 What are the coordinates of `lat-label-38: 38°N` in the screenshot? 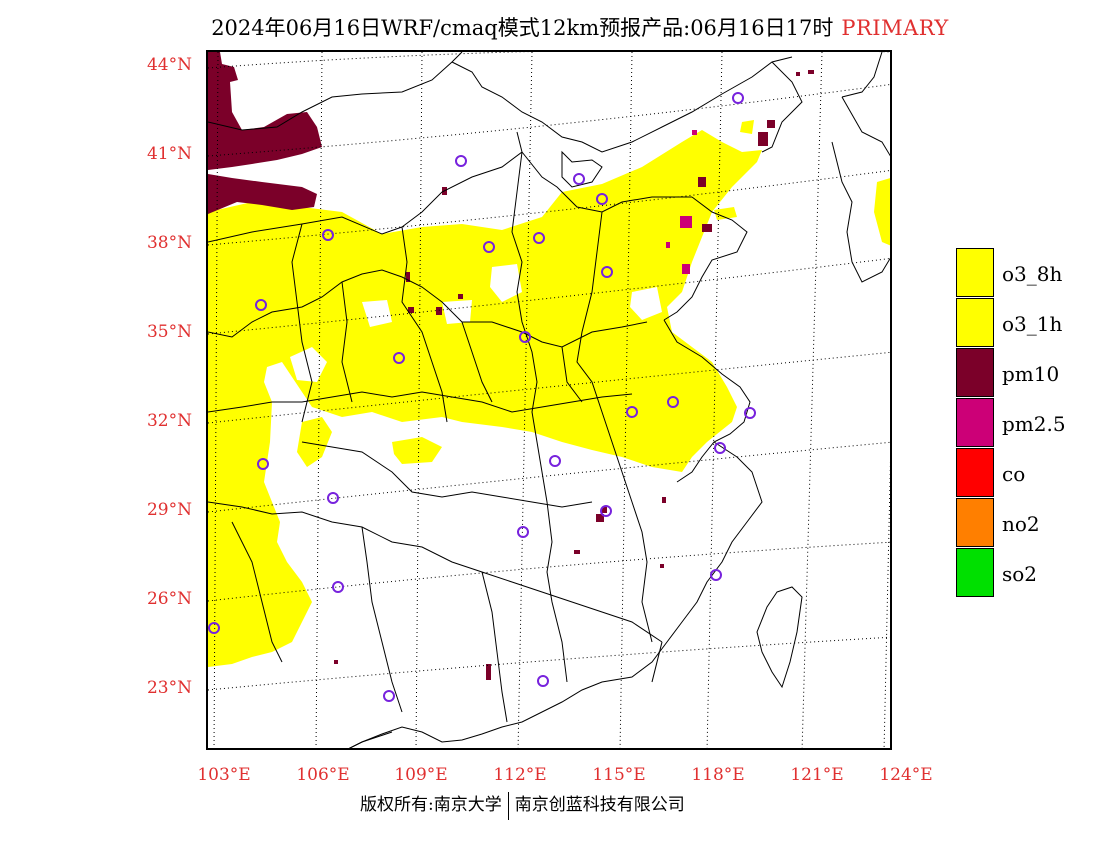 It's located at (169, 243).